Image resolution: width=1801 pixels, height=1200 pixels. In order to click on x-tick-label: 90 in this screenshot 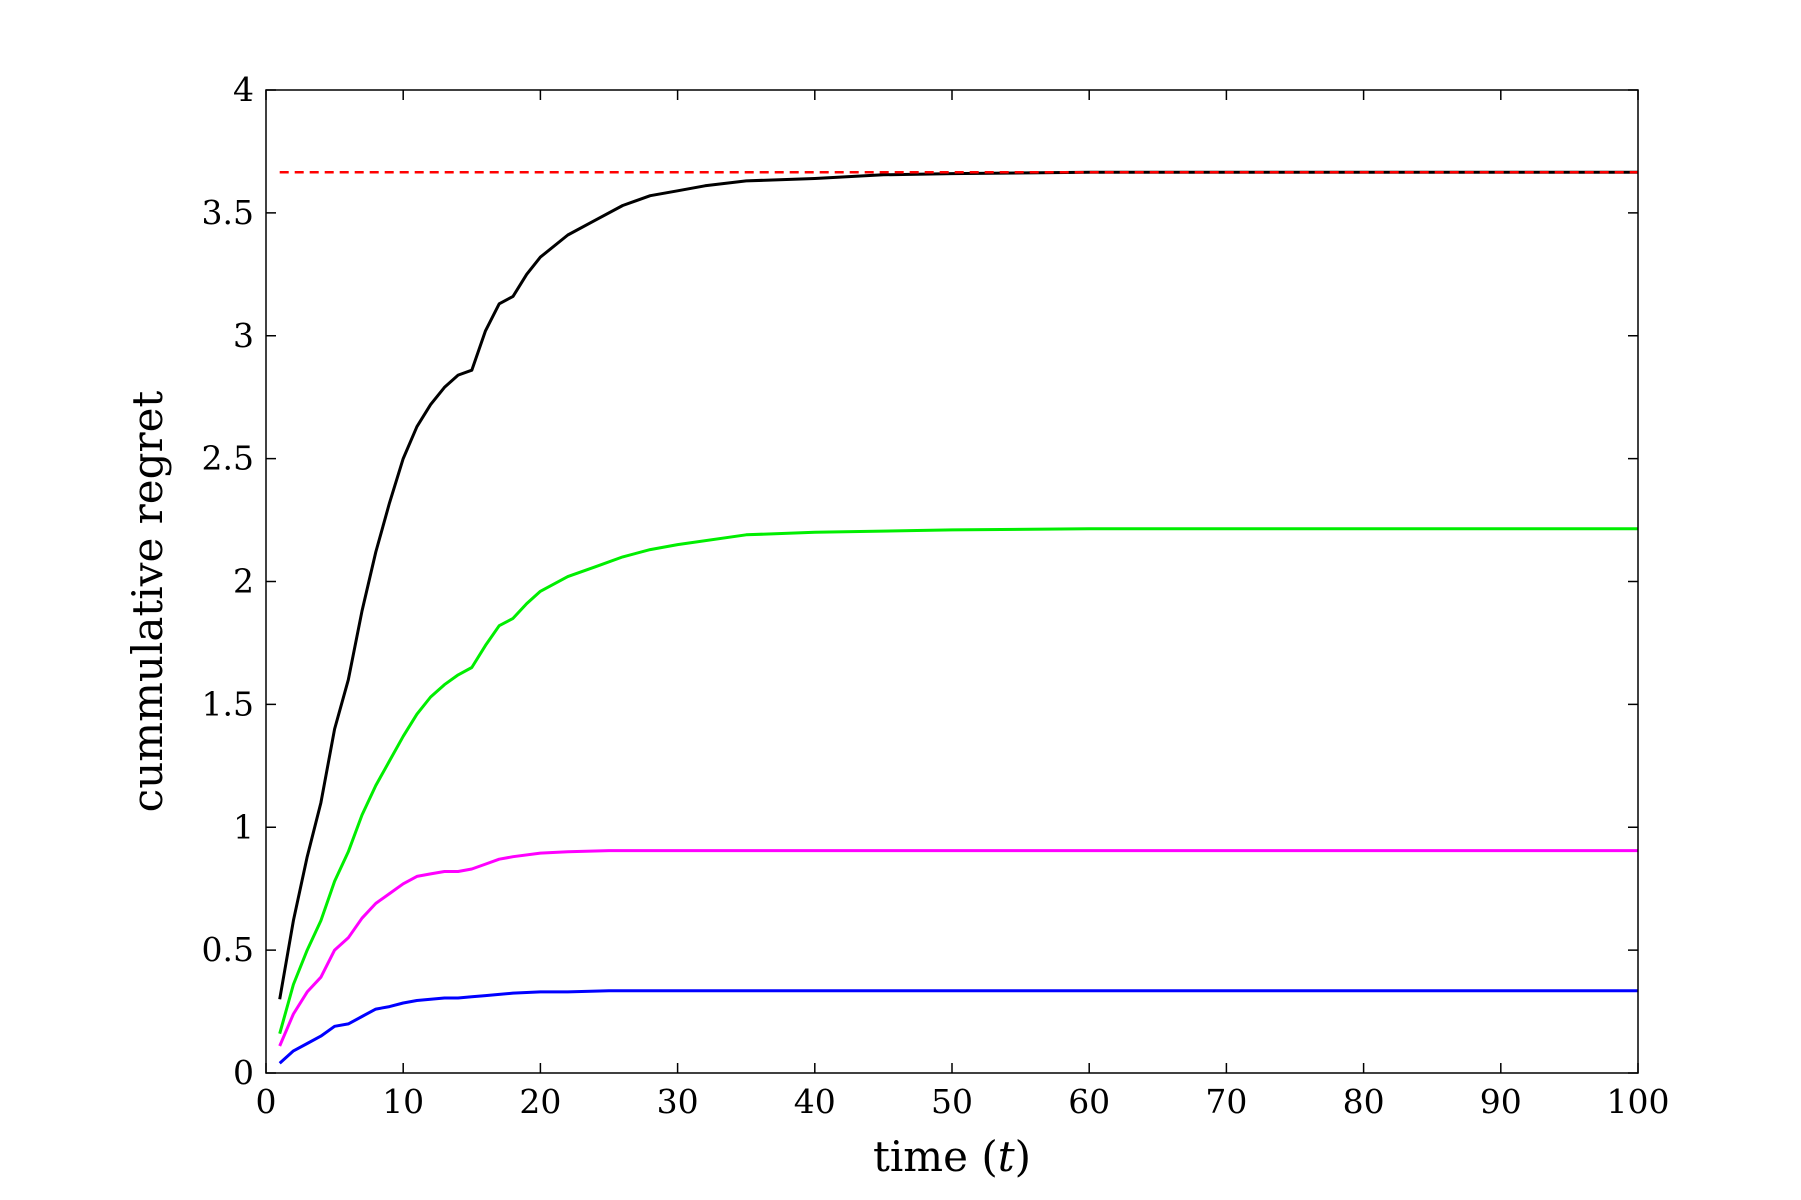, I will do `click(1501, 1101)`.